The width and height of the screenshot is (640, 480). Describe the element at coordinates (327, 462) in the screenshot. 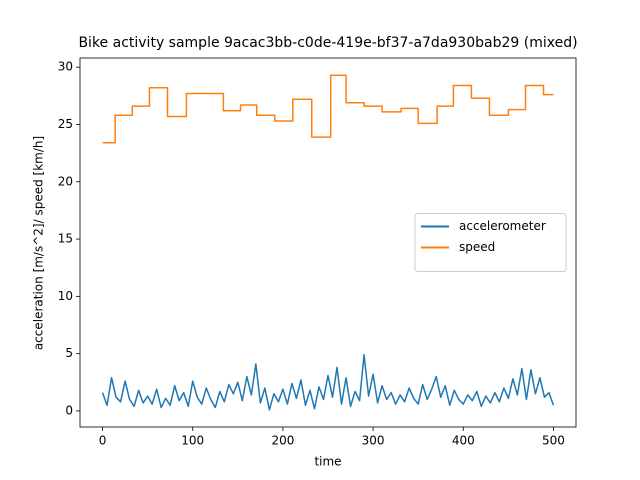

I see `x-axis-label: time` at that location.